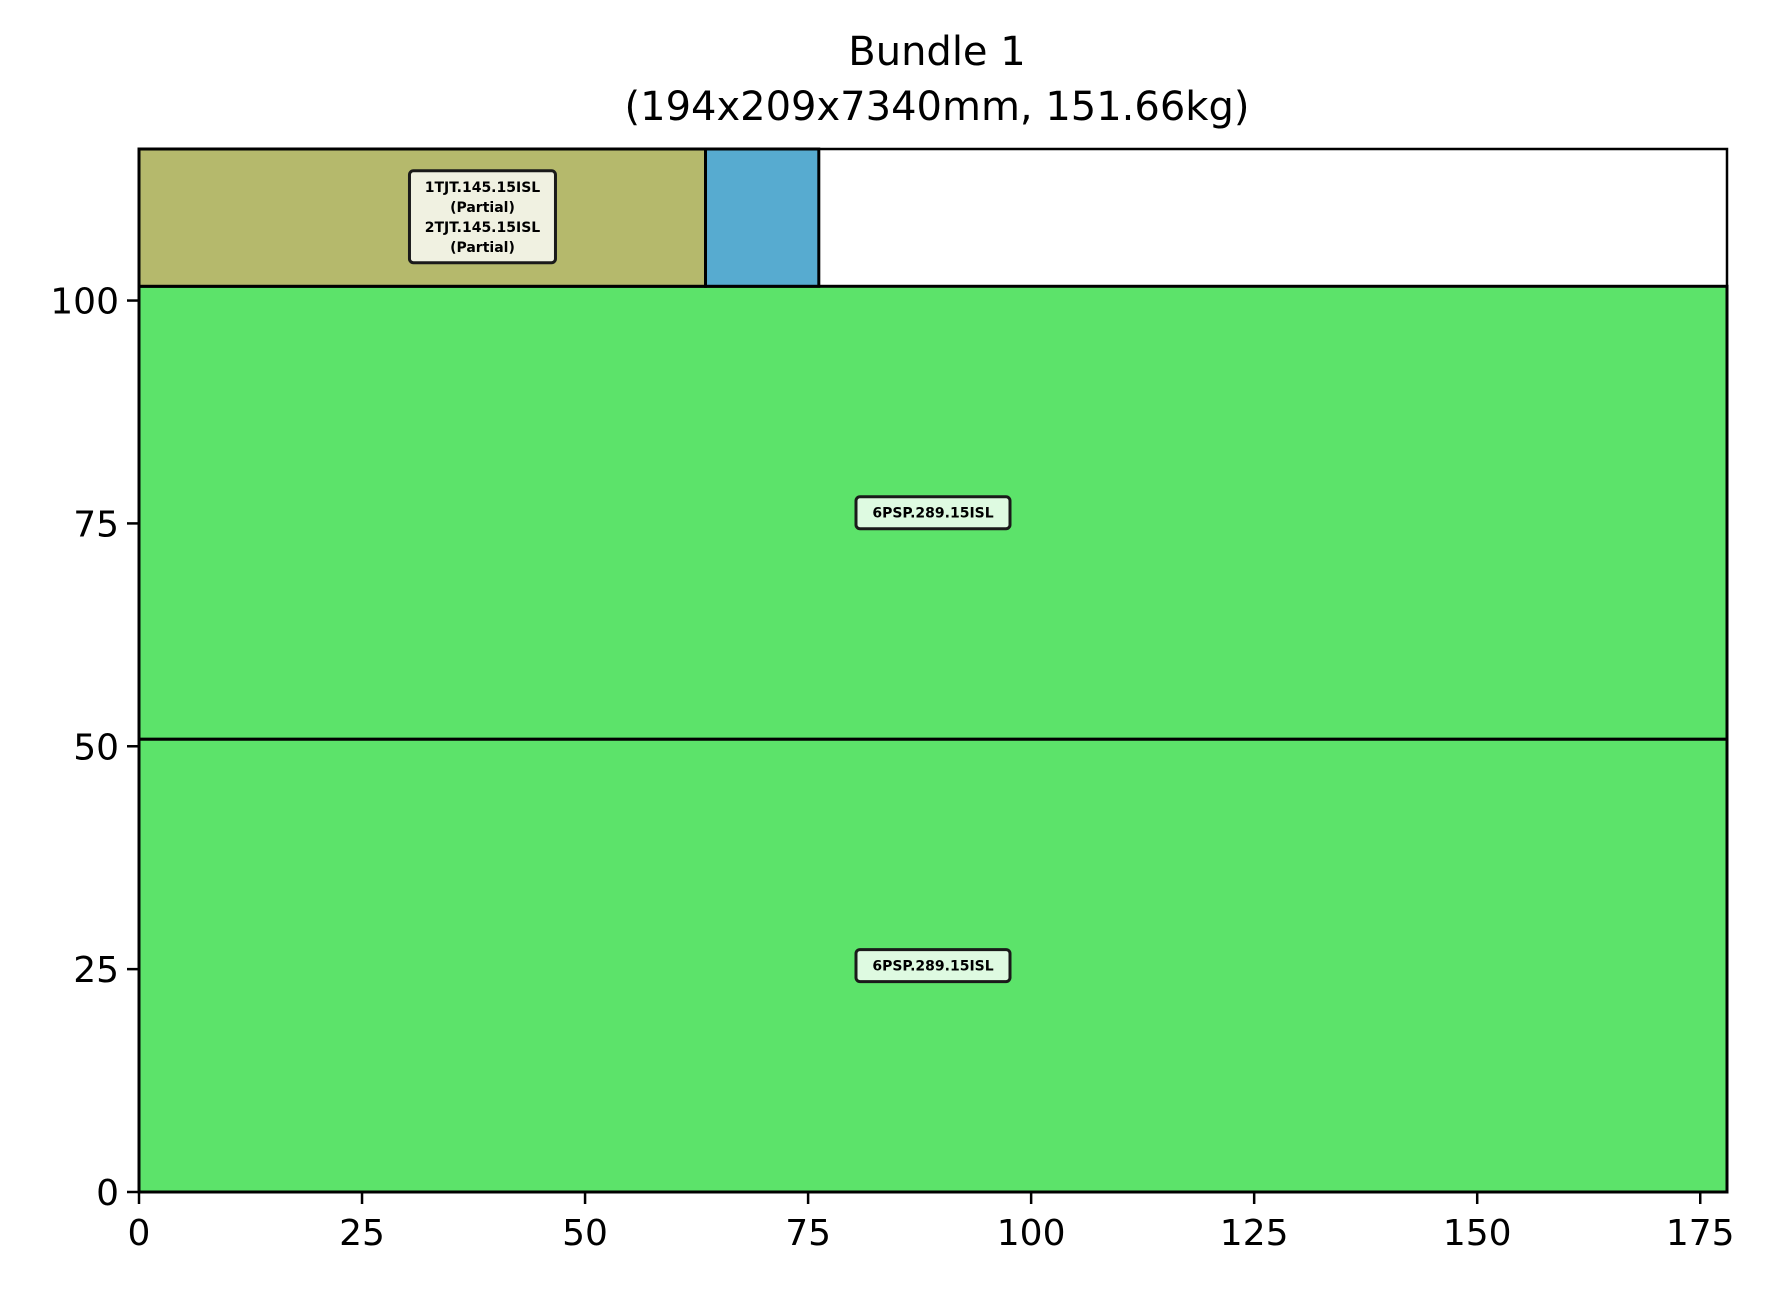  I want to click on item-label-text: 1TJT.145.15ISL, so click(483, 188).